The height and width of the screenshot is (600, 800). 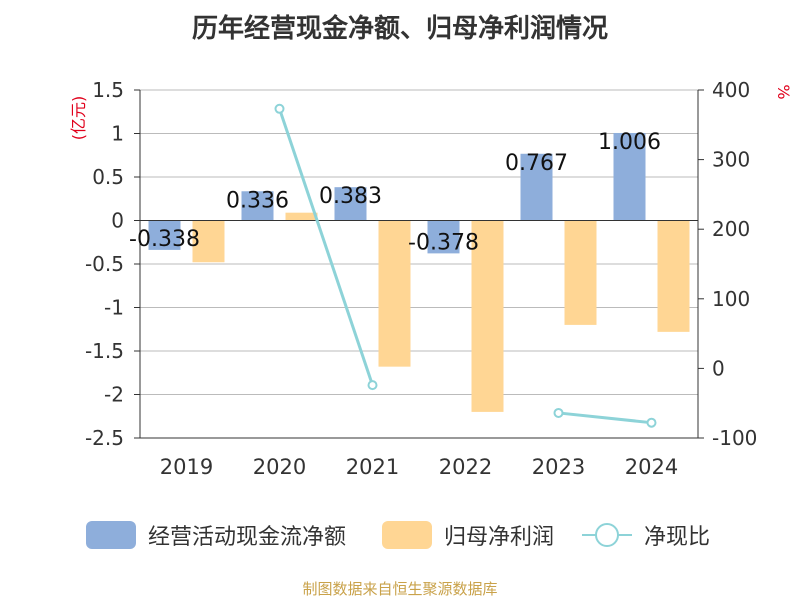 What do you see at coordinates (558, 467) in the screenshot?
I see `x-tick-label: 2023` at bounding box center [558, 467].